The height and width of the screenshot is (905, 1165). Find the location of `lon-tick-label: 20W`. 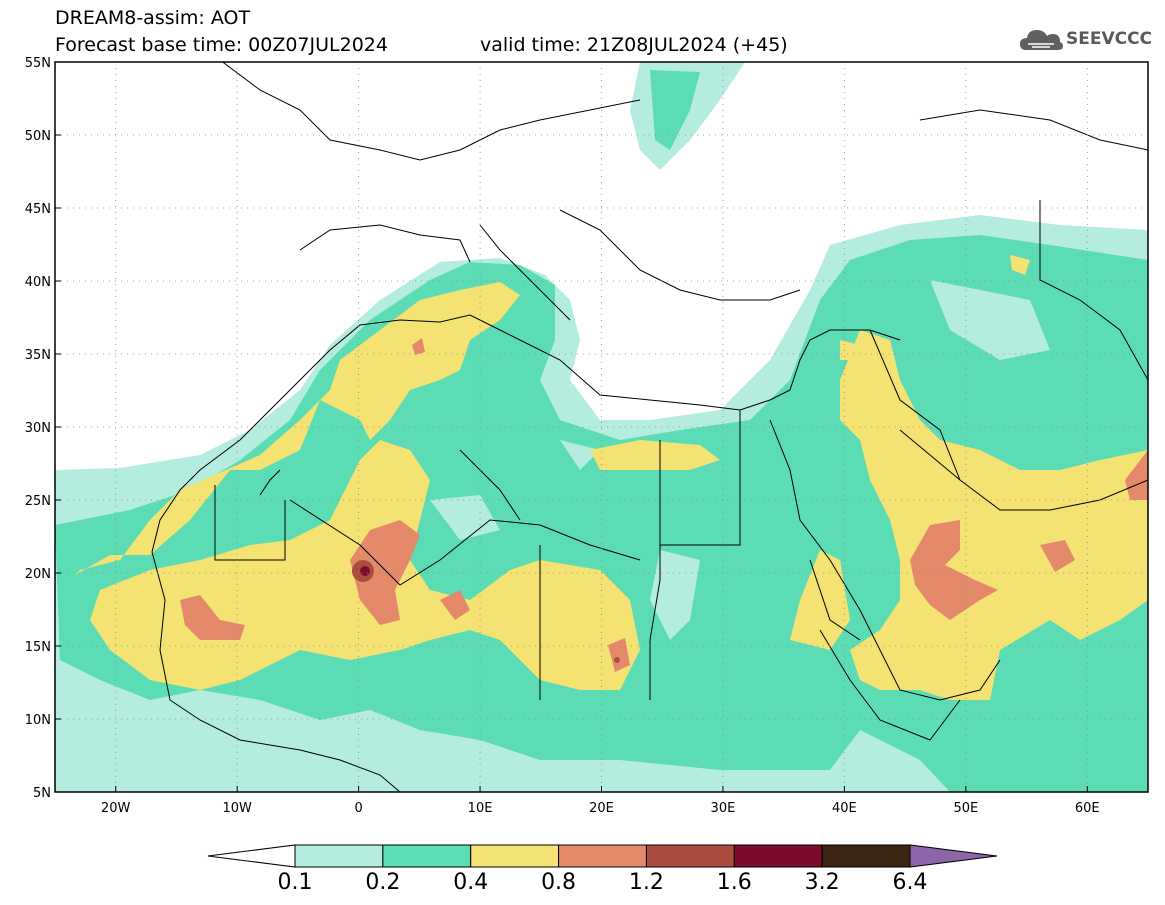

lon-tick-label: 20W is located at coordinates (116, 808).